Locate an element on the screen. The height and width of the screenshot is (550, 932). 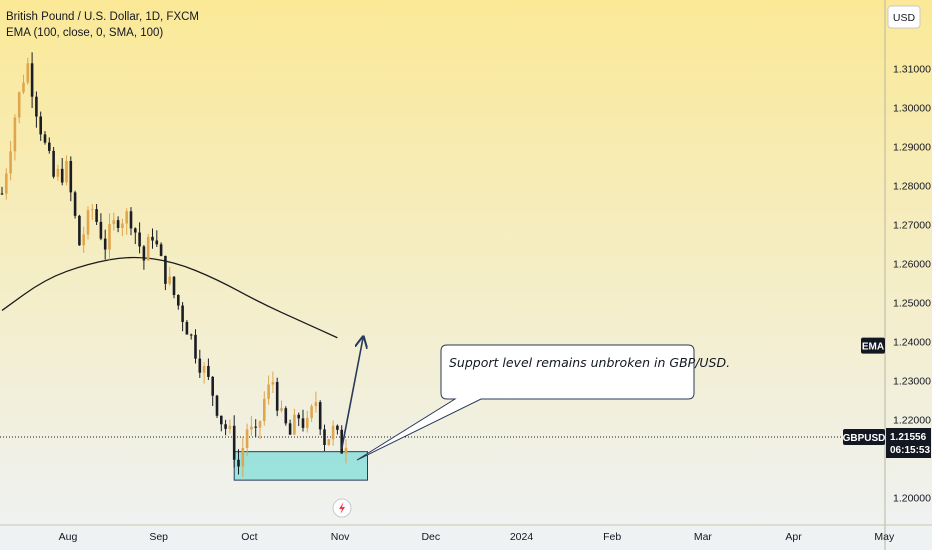
projection-arrow is located at coordinates (351, 394).